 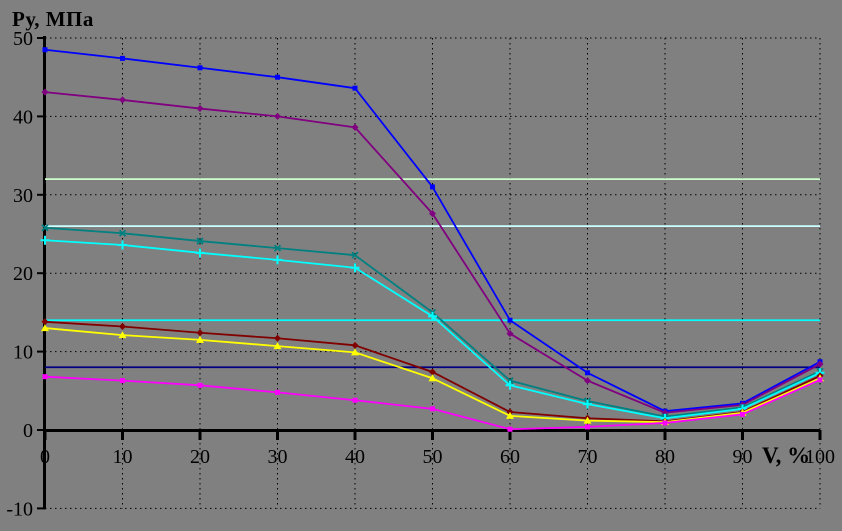 I want to click on x-tick-label-30: 30, so click(x=278, y=457).